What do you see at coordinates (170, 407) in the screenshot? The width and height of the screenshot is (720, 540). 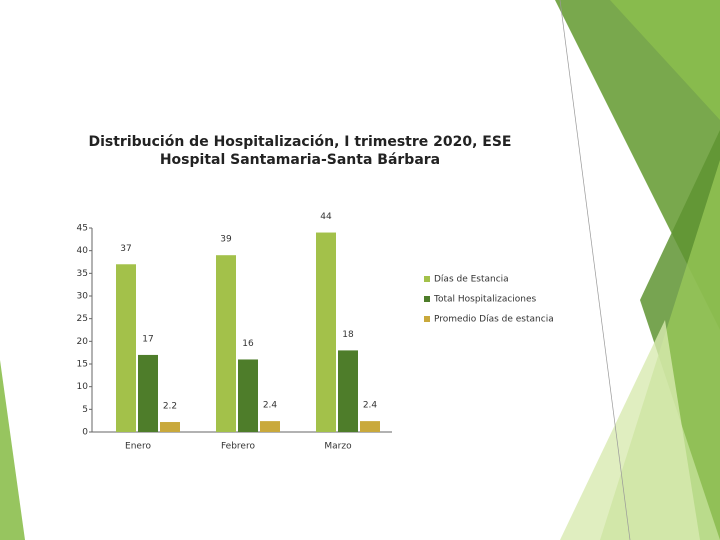 I see `data-label: 2.2` at bounding box center [170, 407].